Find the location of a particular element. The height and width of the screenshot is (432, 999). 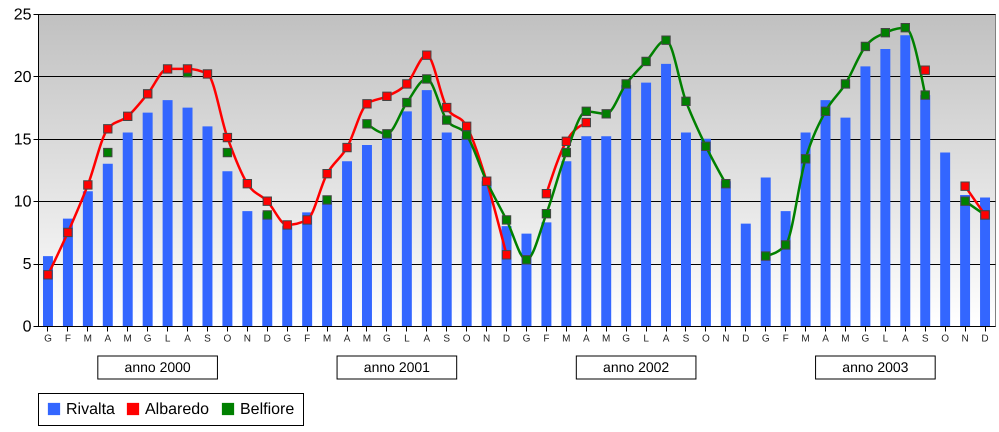

legend-label: Belfiore is located at coordinates (267, 409).